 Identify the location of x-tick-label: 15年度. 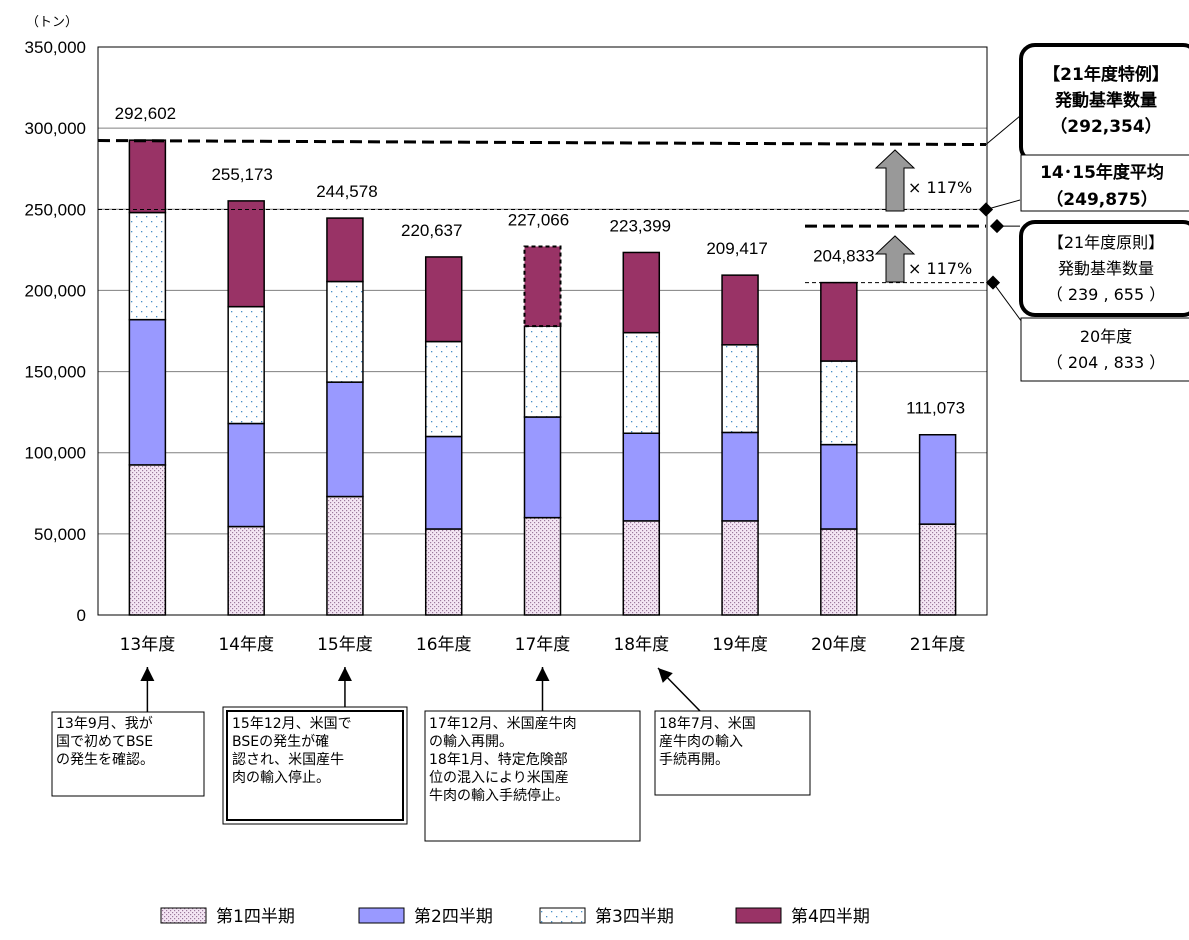
(345, 645).